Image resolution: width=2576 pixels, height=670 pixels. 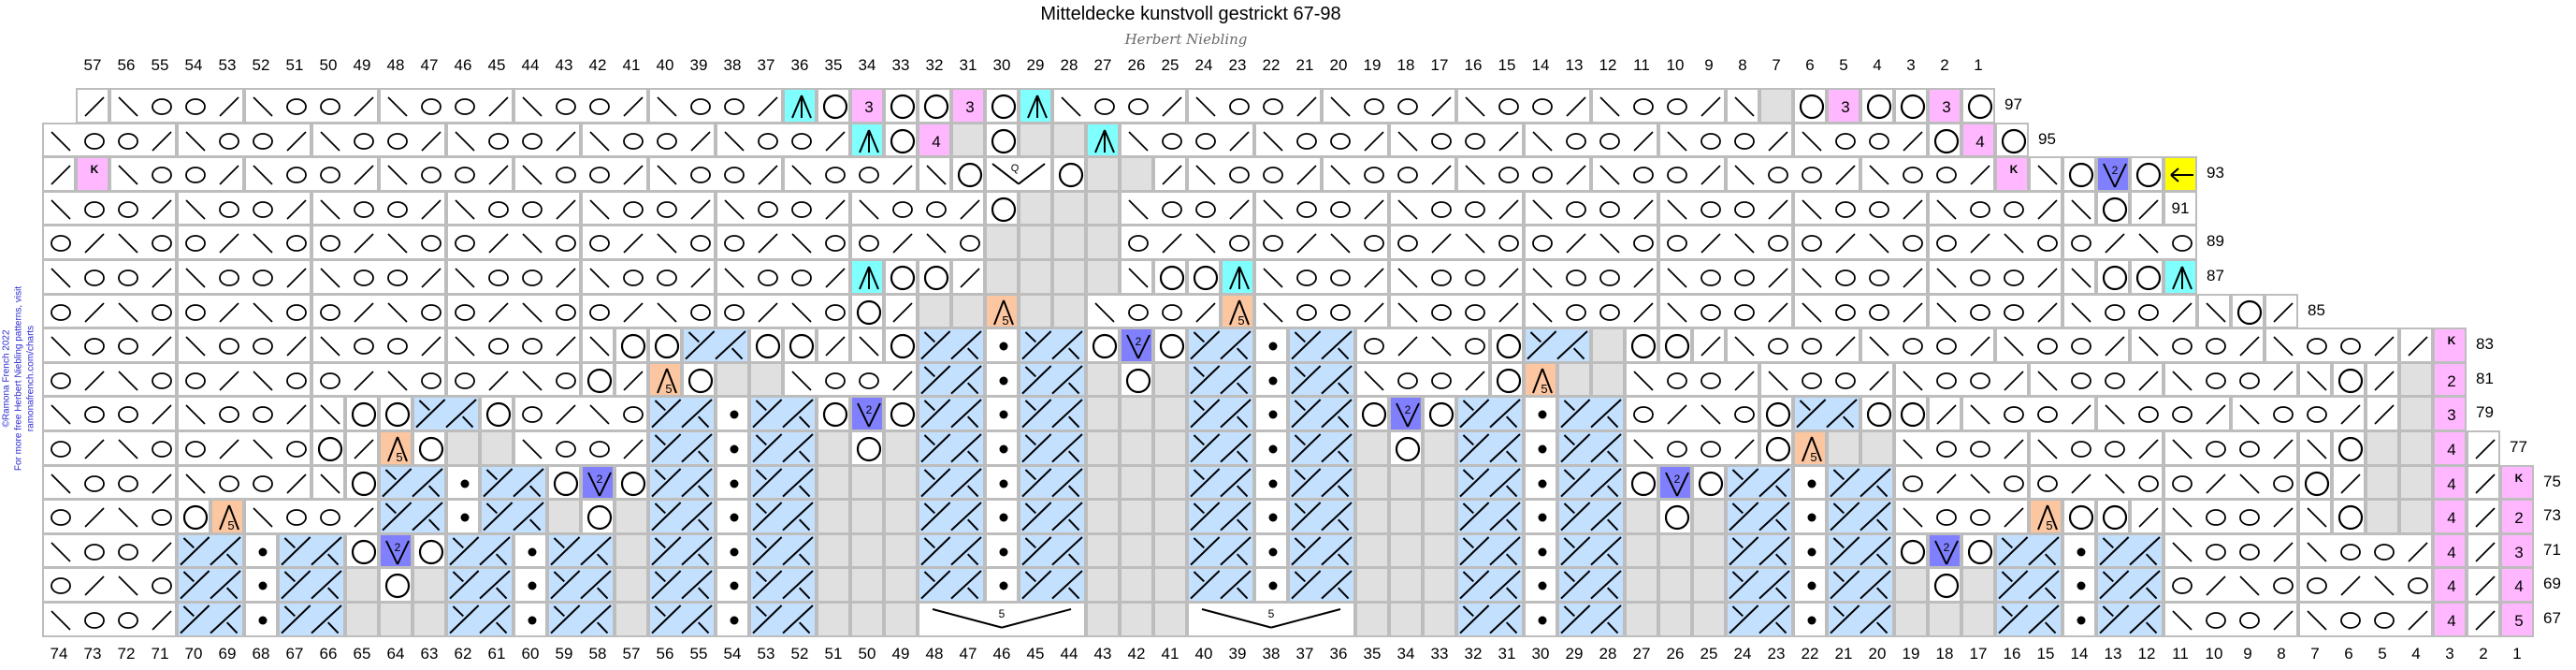 What do you see at coordinates (598, 483) in the screenshot?
I see `chart-cell: 2` at bounding box center [598, 483].